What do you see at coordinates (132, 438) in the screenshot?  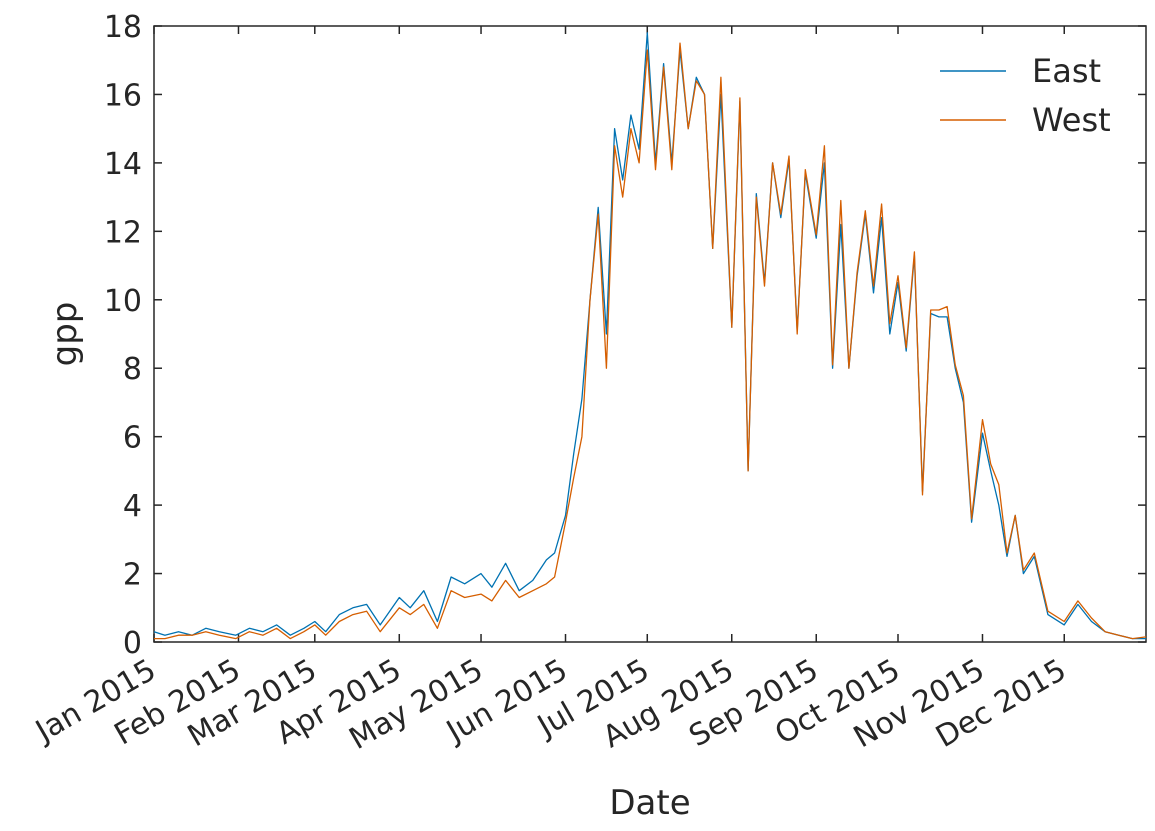 I see `y-tick-label: 6` at bounding box center [132, 438].